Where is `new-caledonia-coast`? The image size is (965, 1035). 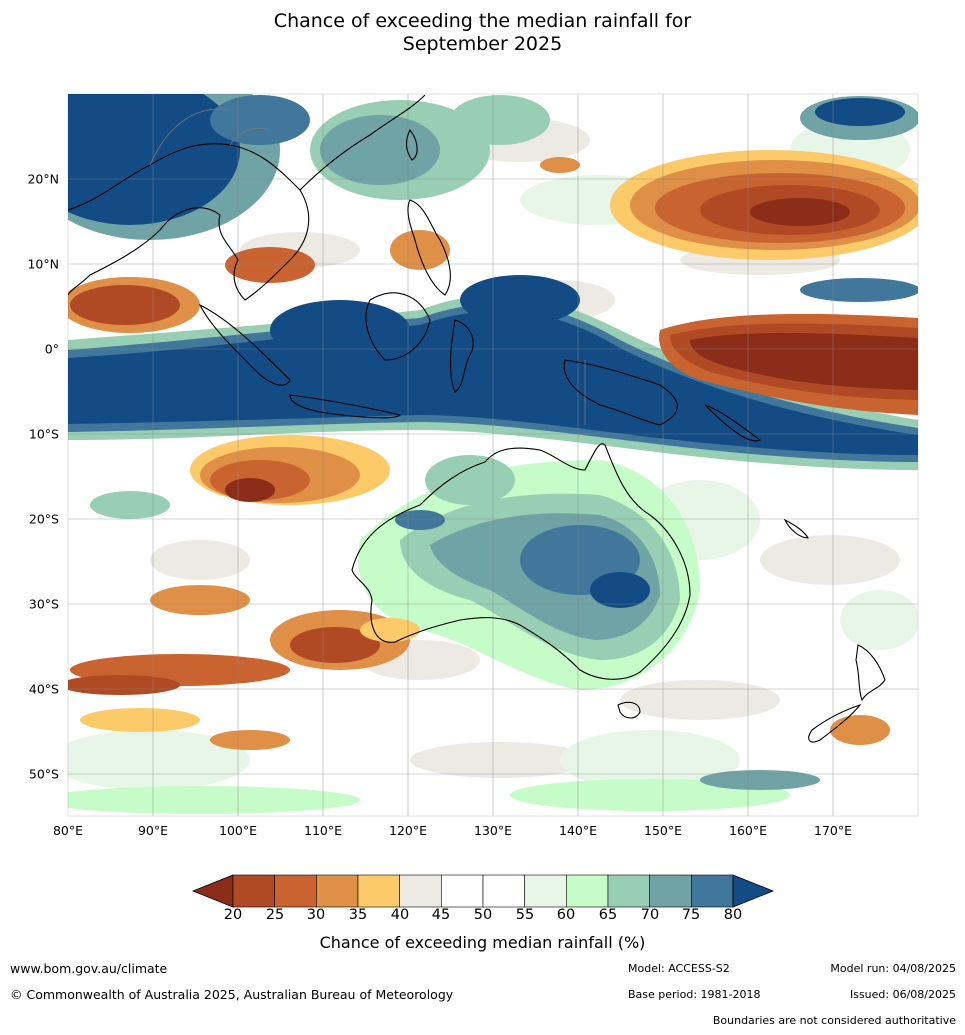
new-caledonia-coast is located at coordinates (796, 528).